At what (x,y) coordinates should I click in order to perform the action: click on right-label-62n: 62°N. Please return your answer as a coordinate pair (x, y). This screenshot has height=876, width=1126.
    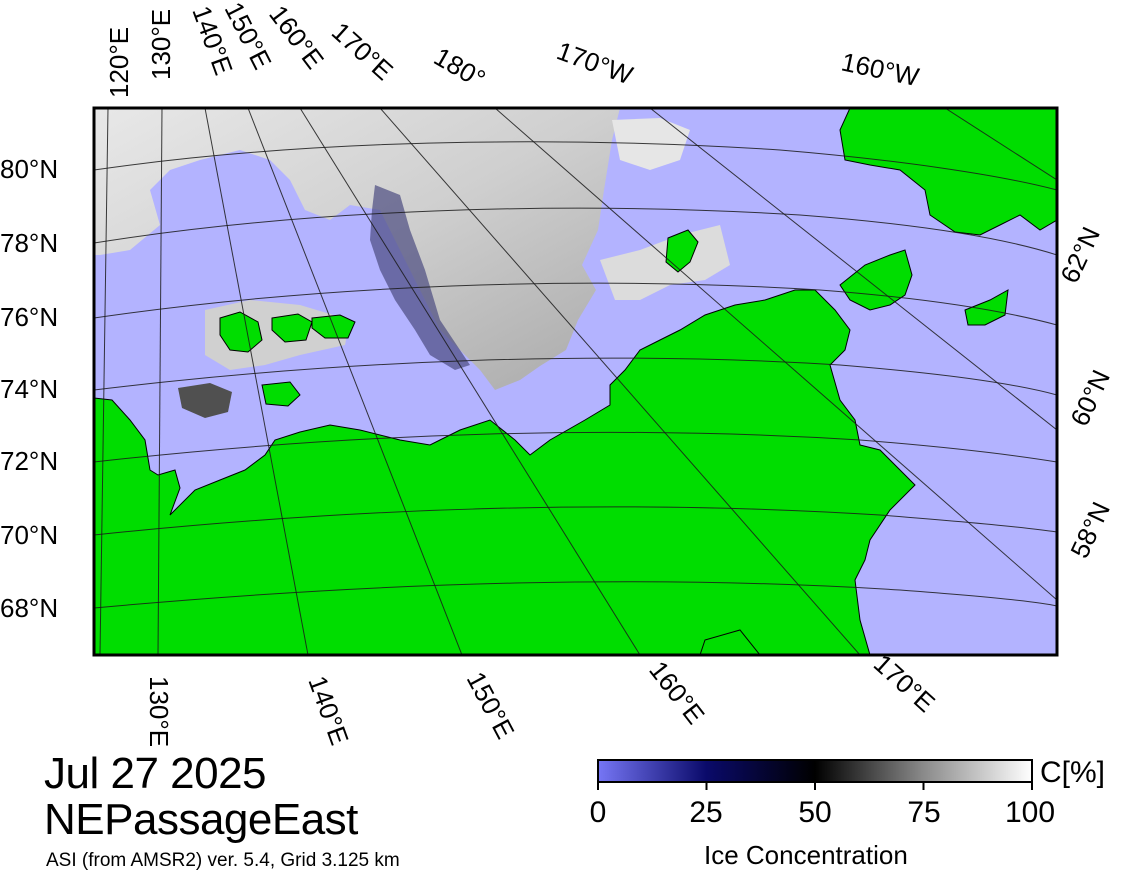
    Looking at the image, I should click on (1080, 254).